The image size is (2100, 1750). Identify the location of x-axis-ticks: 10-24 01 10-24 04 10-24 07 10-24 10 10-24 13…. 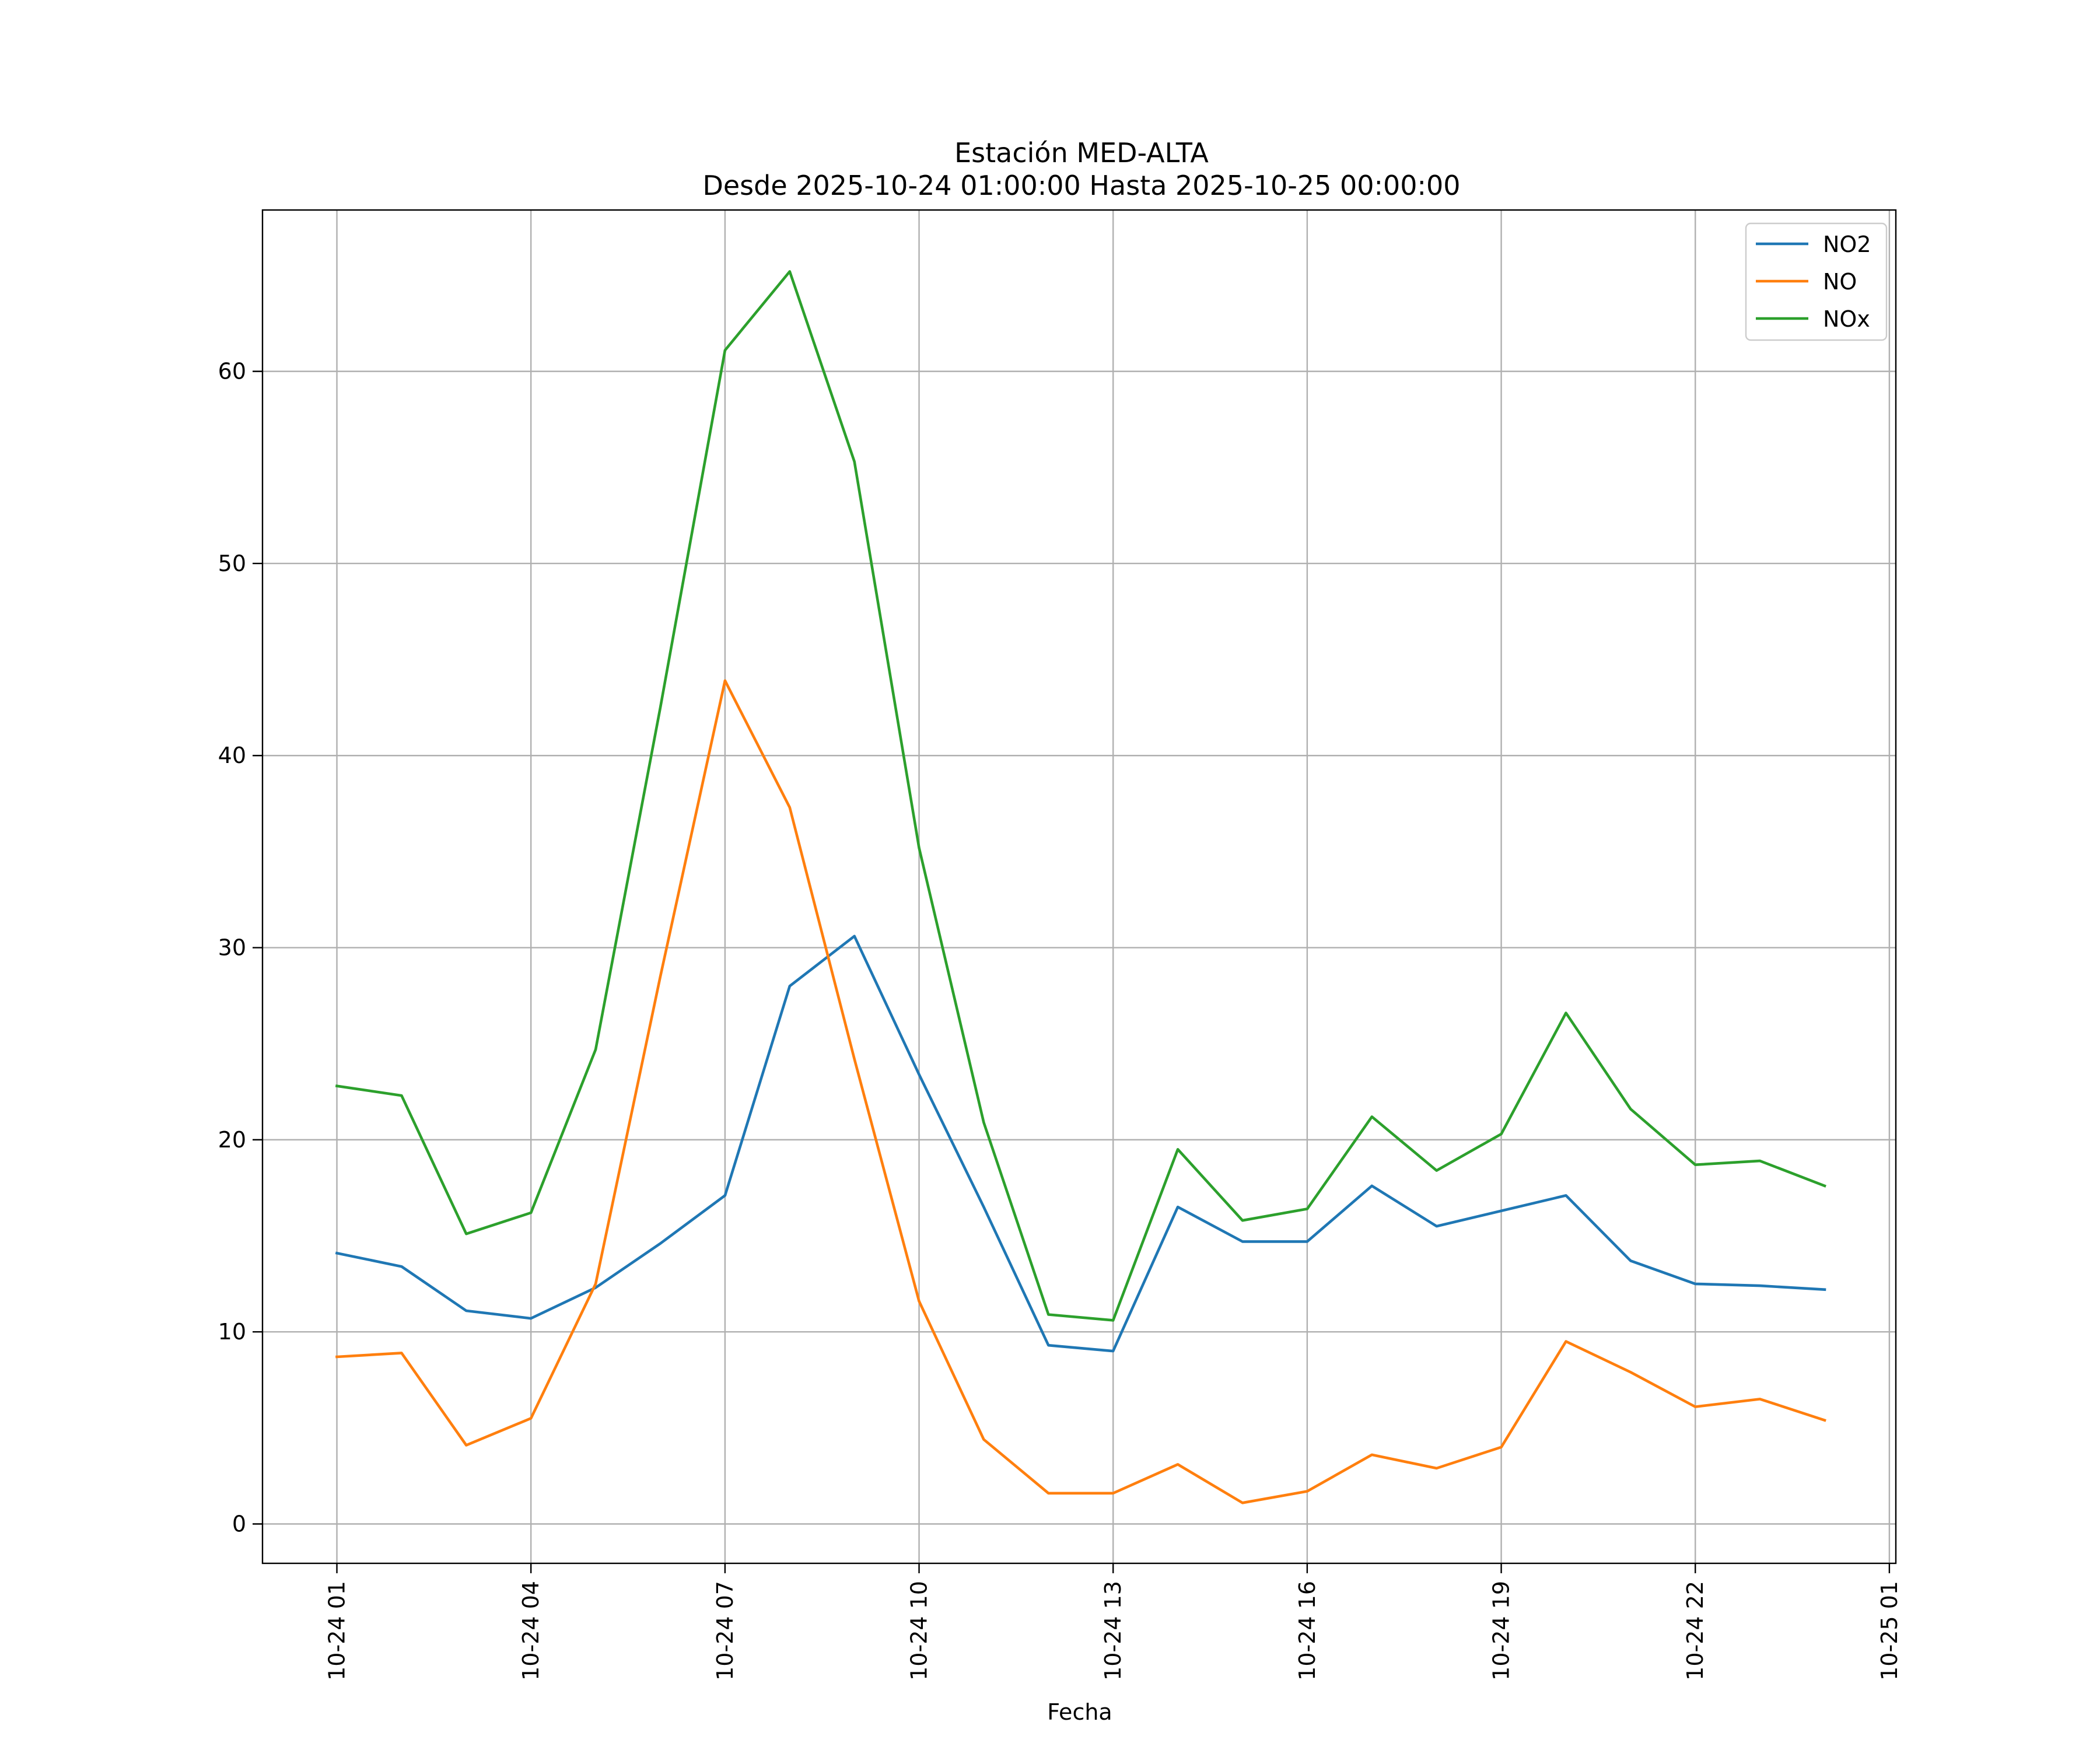
(1113, 1622).